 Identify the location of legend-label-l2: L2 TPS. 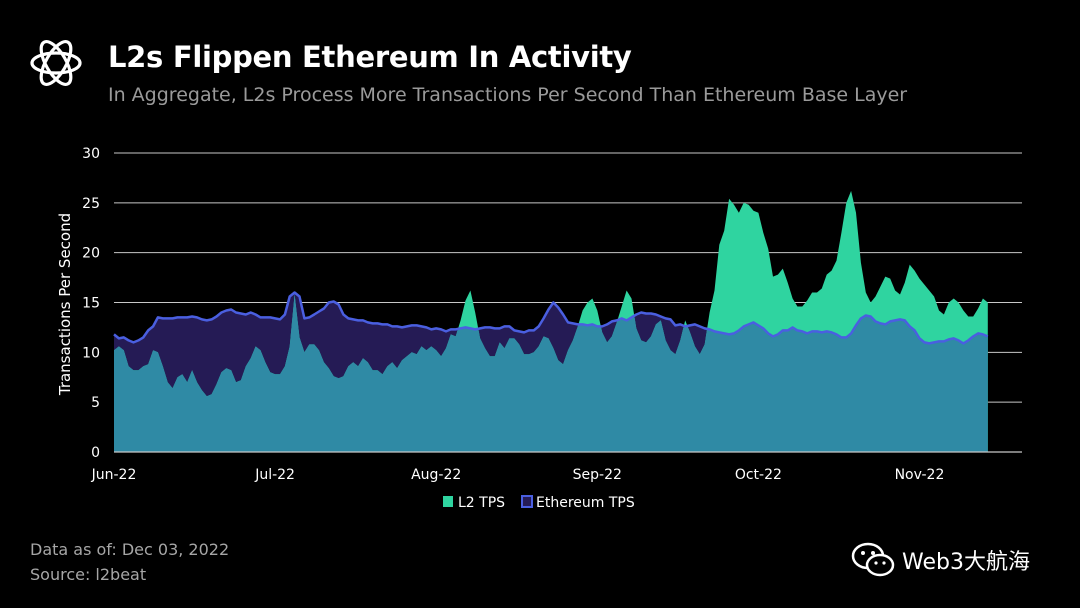
(481, 503).